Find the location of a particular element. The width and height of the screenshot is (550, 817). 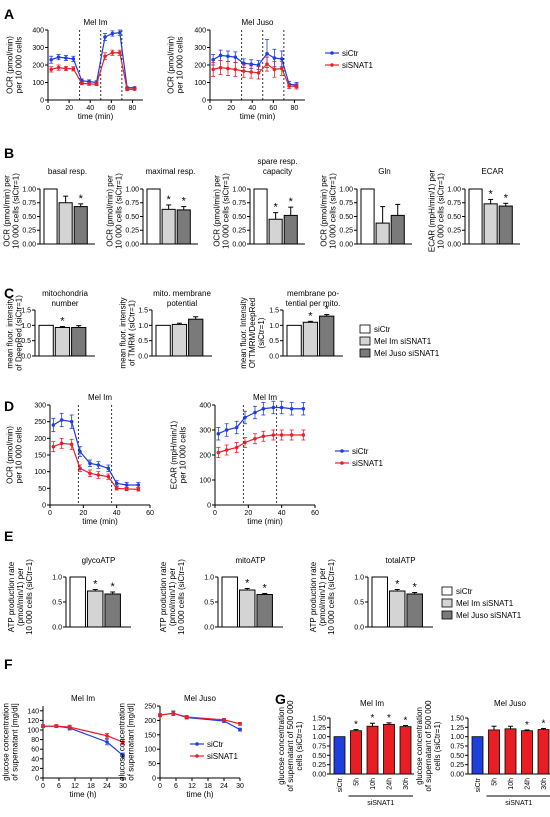

x-tick-label: 60 is located at coordinates (315, 513).